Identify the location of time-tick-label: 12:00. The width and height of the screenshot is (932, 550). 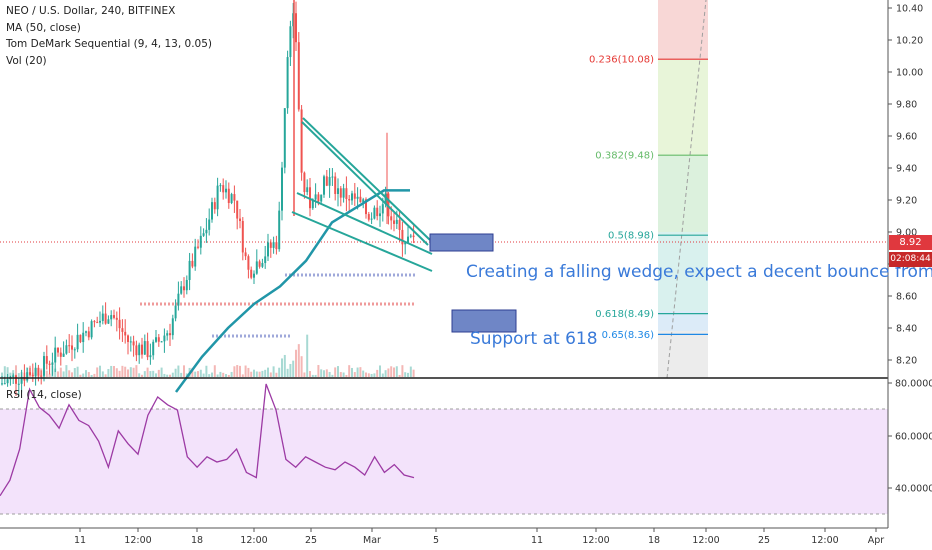
(595, 540).